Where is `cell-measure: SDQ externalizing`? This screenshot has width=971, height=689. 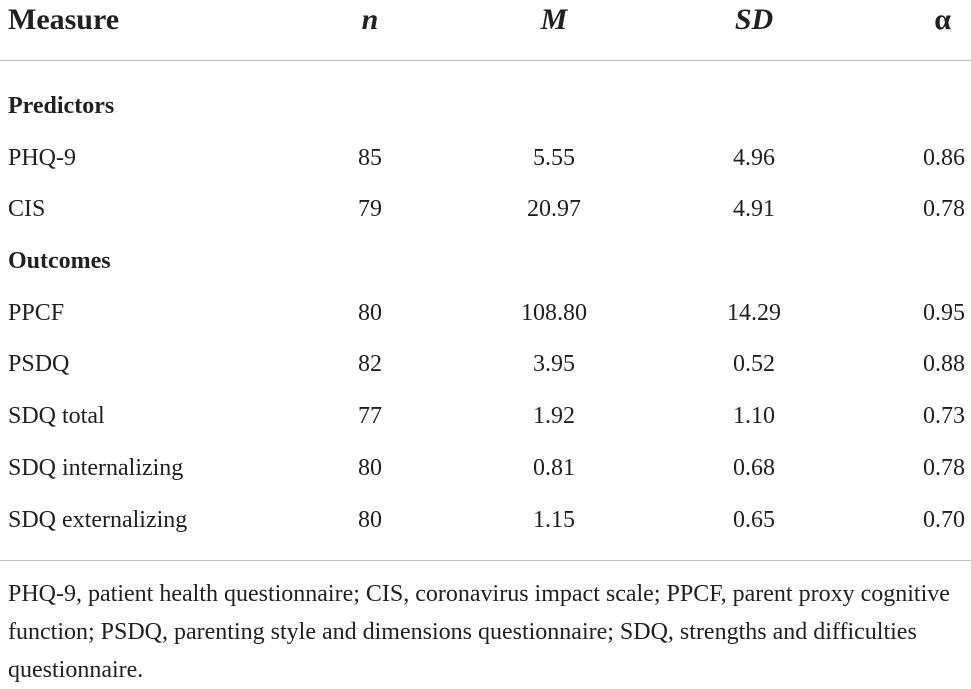
cell-measure: SDQ externalizing is located at coordinates (98, 520).